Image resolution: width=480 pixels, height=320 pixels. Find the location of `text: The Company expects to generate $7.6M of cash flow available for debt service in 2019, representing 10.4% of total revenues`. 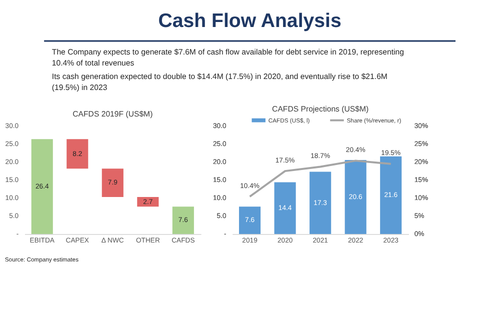

text: The Company expects to generate $7.6M of cash flow available for debt service in 2019, representing 10.4% of total revenues is located at coordinates (228, 58).